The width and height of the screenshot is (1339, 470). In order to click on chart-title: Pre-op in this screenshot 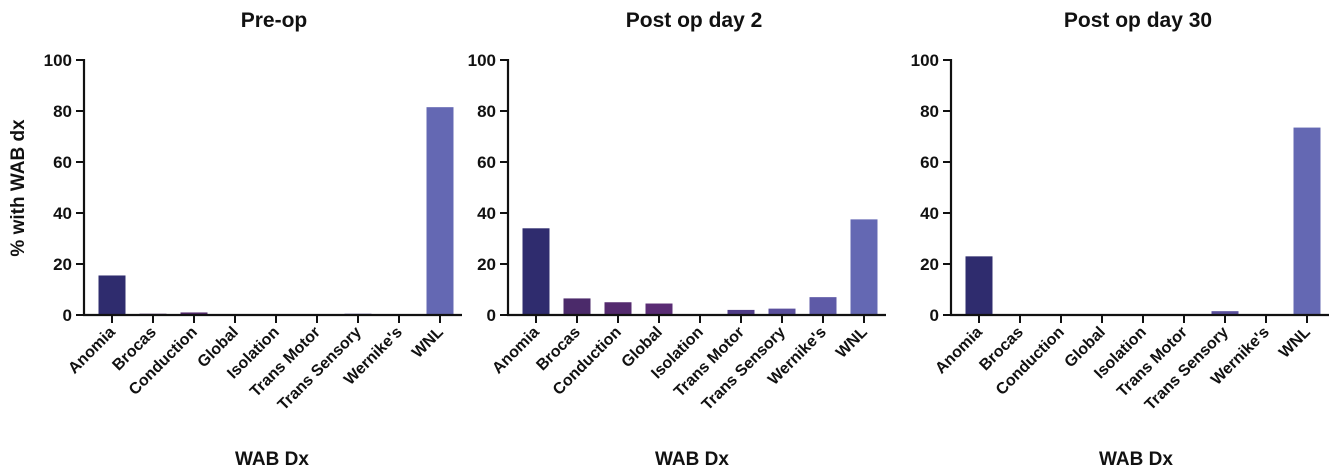, I will do `click(274, 20)`.